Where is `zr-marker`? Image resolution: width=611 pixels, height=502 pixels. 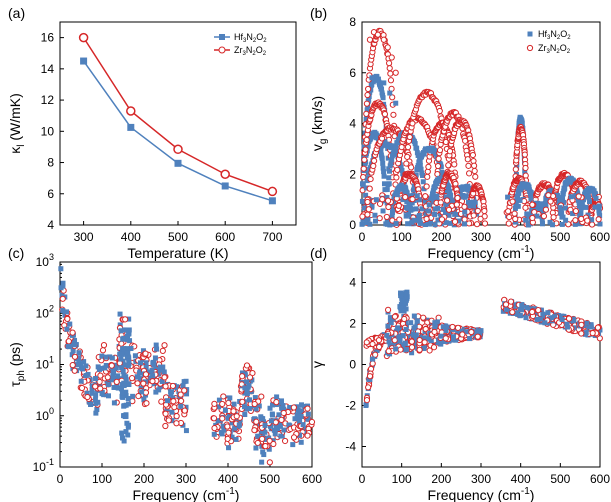 zr-marker is located at coordinates (225, 174).